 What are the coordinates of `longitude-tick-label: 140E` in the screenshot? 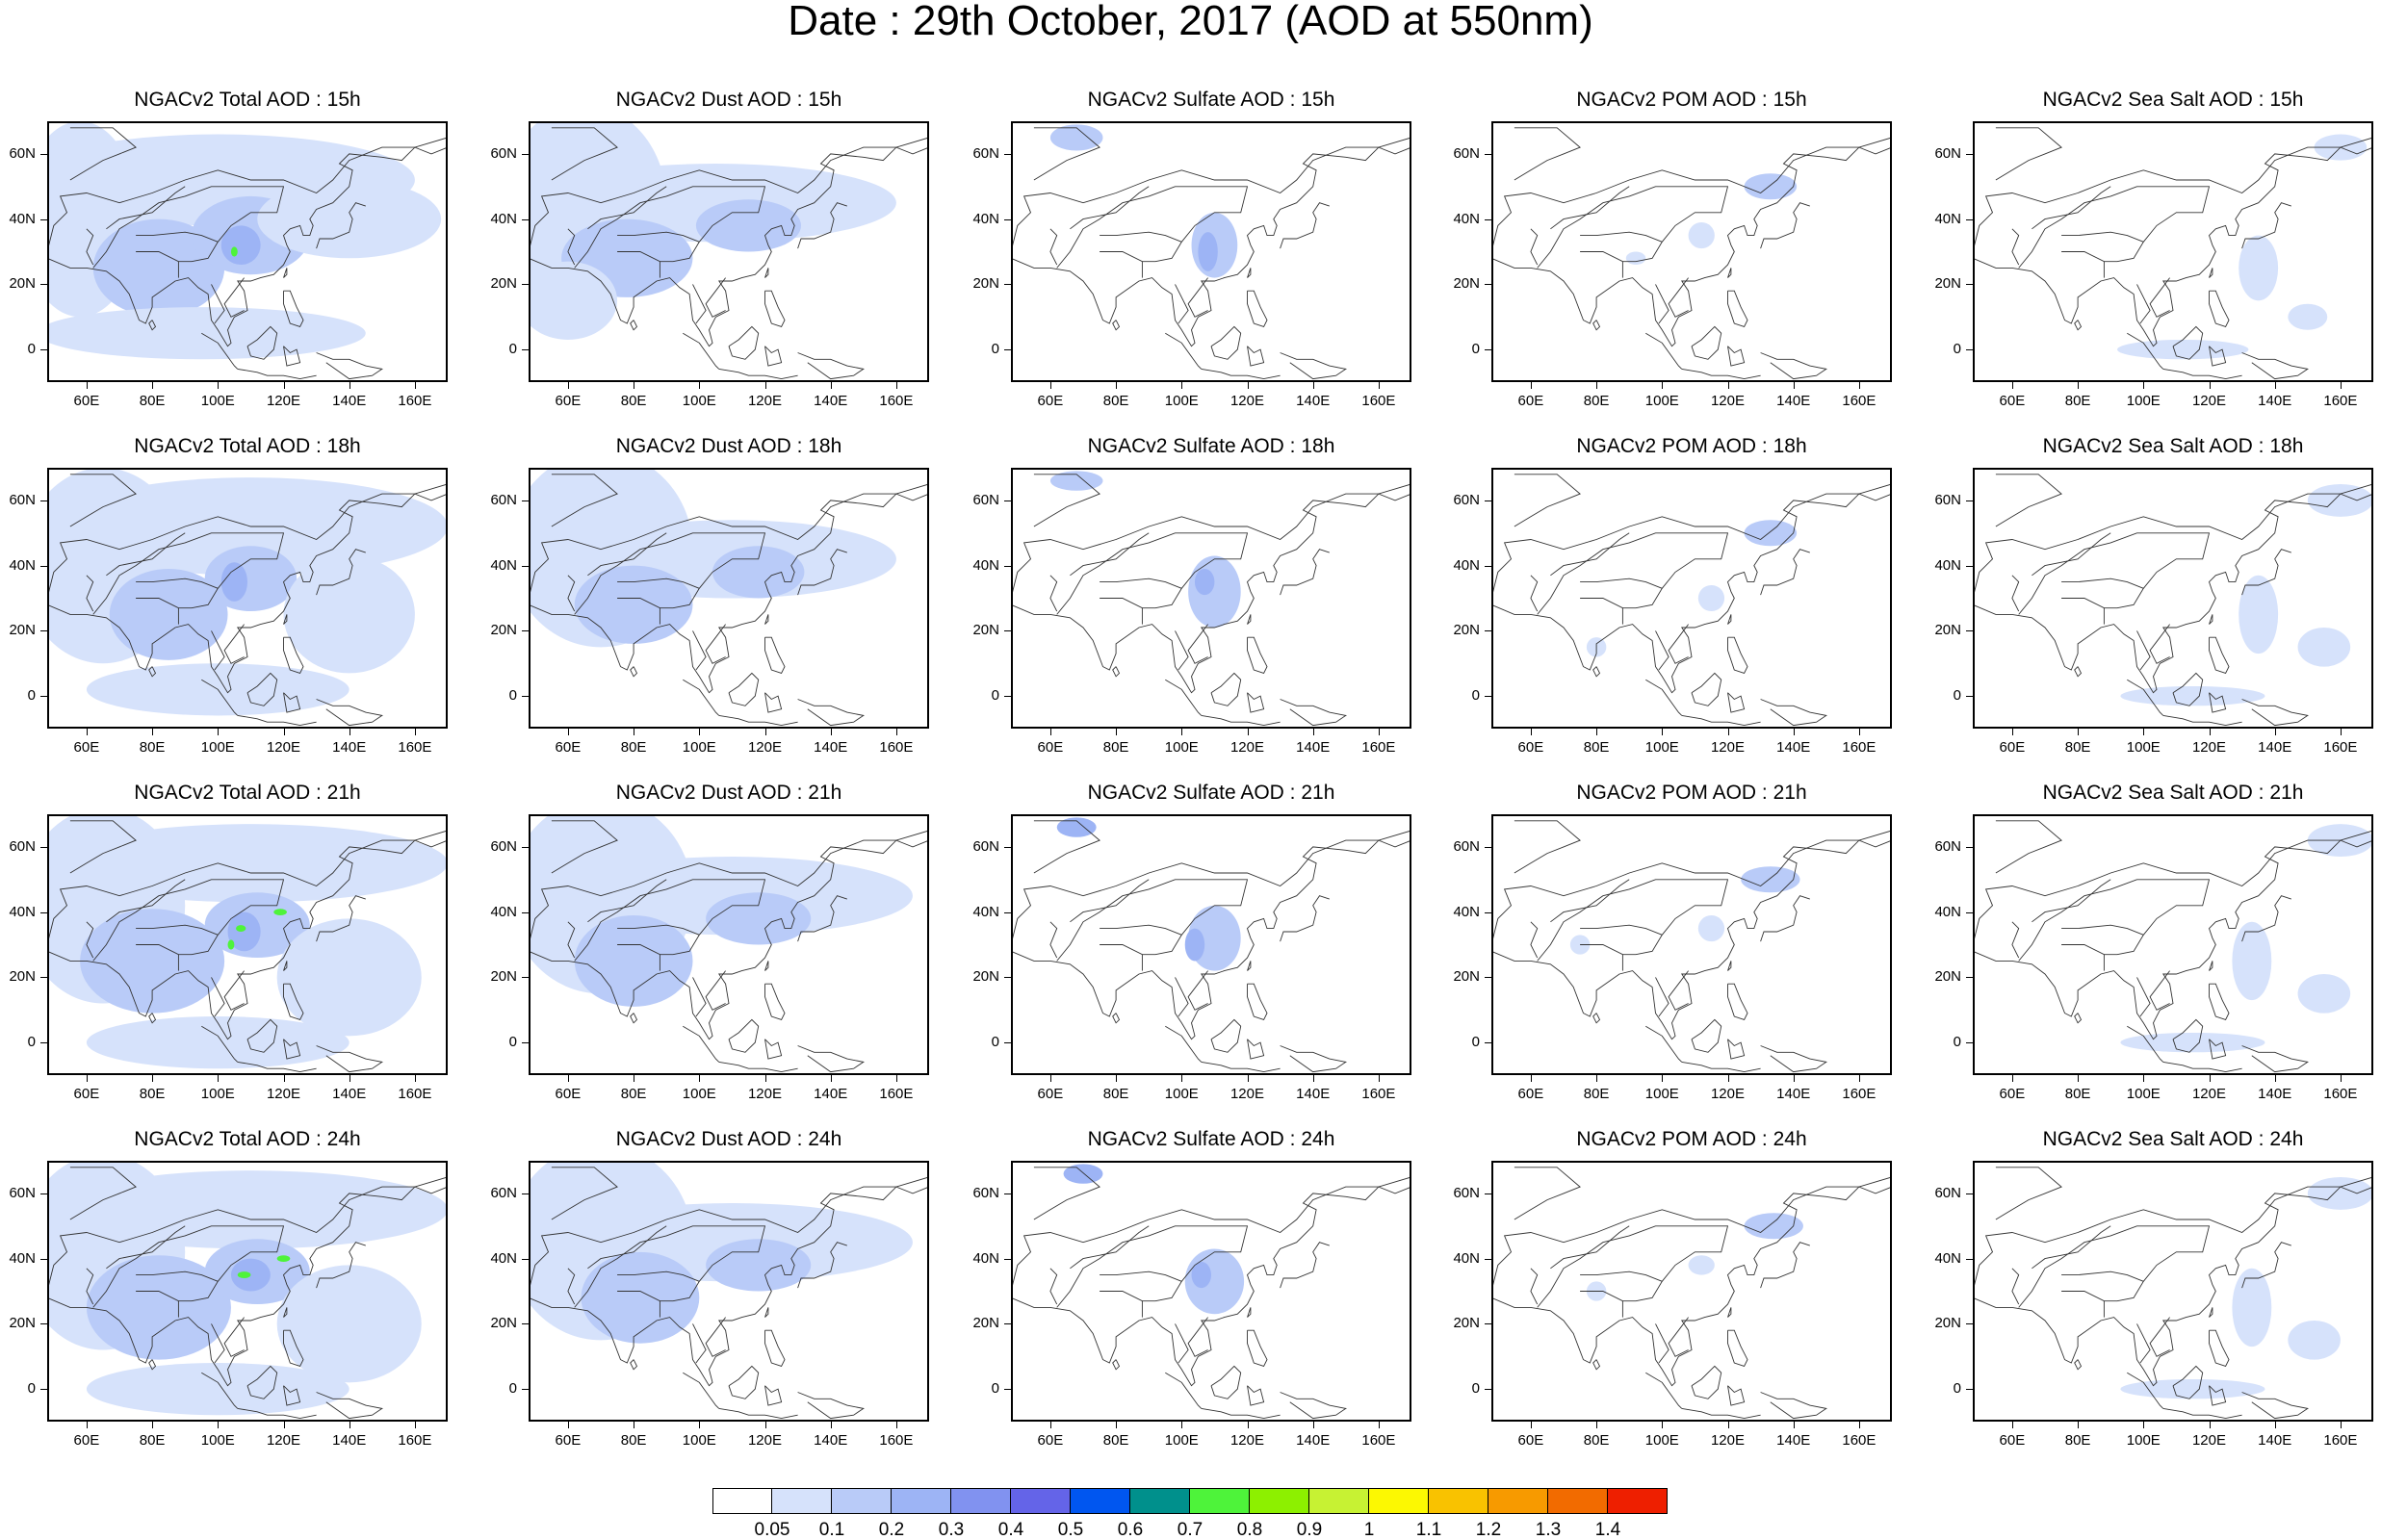 It's located at (1313, 747).